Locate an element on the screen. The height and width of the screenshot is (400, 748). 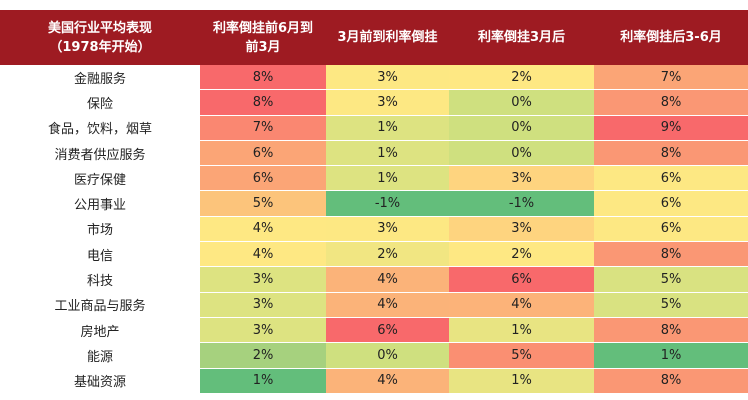
sector-name: 食品，饮料，烟草 is located at coordinates (100, 127).